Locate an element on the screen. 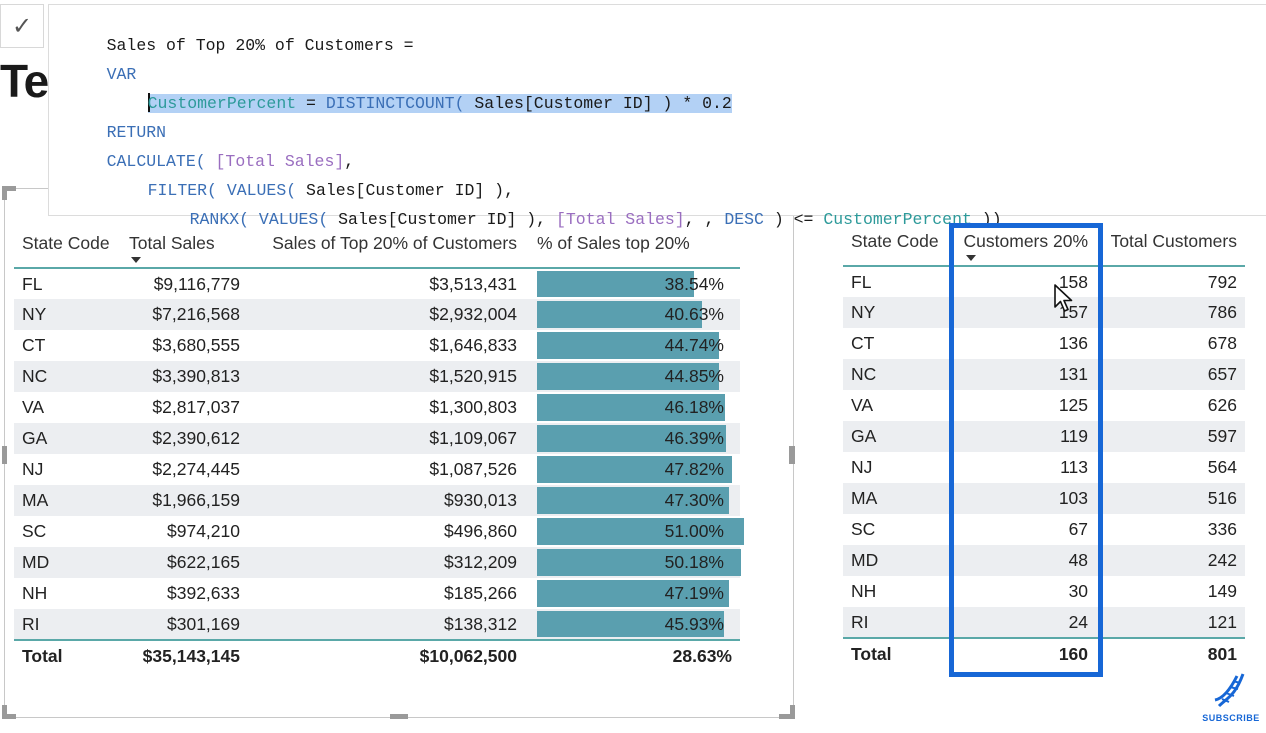 This screenshot has height=733, width=1266. cell-pct-top20: 50.18% is located at coordinates (633, 562).